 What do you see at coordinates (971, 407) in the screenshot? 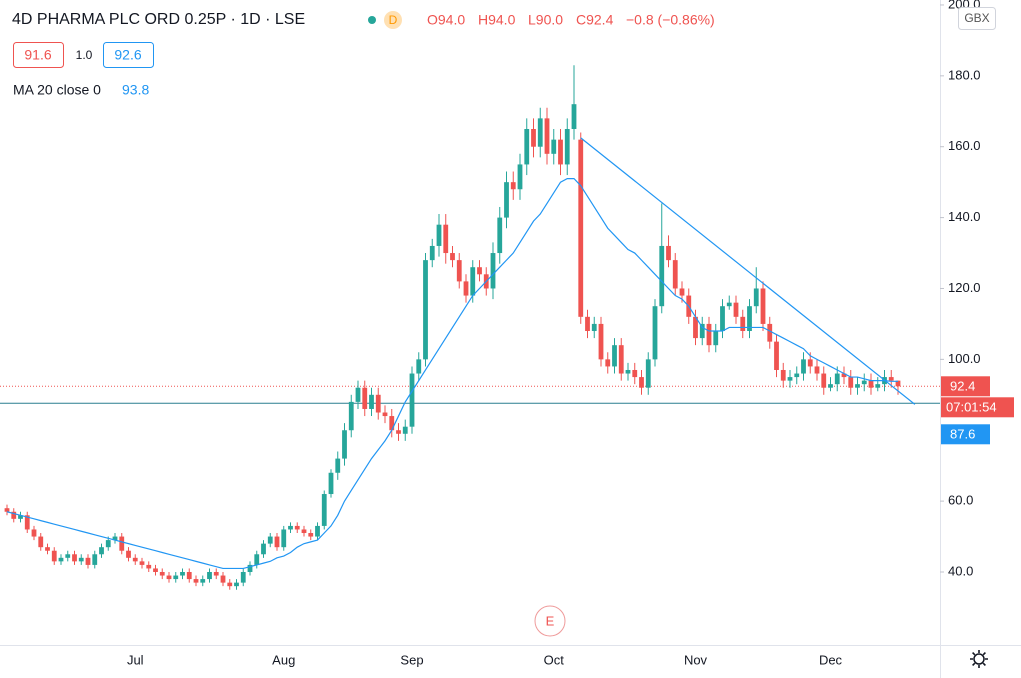
I see `countdown: 07:01:54` at bounding box center [971, 407].